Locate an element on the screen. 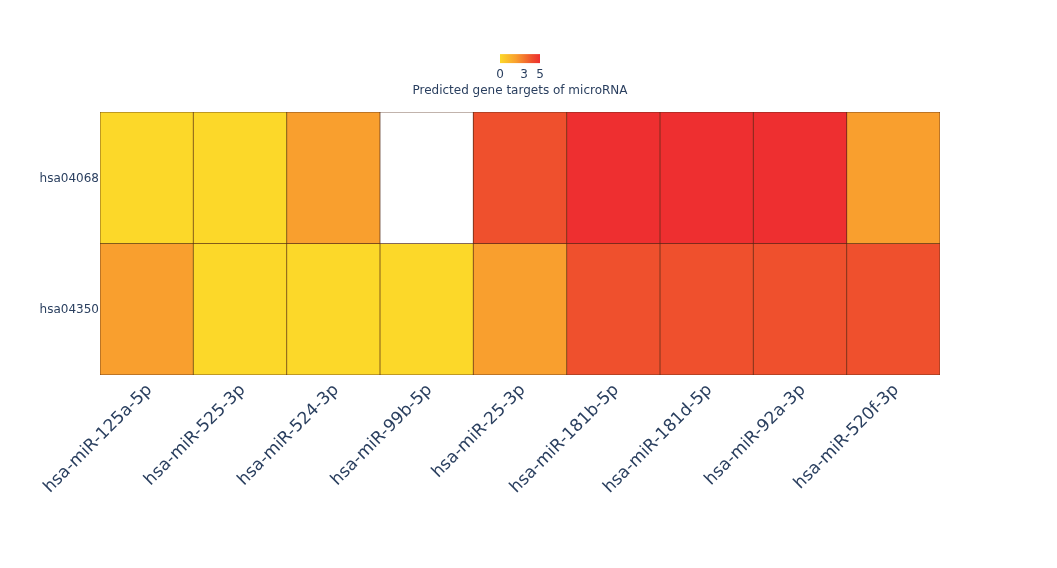  color-bar-title: Predicted gene targets of microRNA is located at coordinates (520, 90).